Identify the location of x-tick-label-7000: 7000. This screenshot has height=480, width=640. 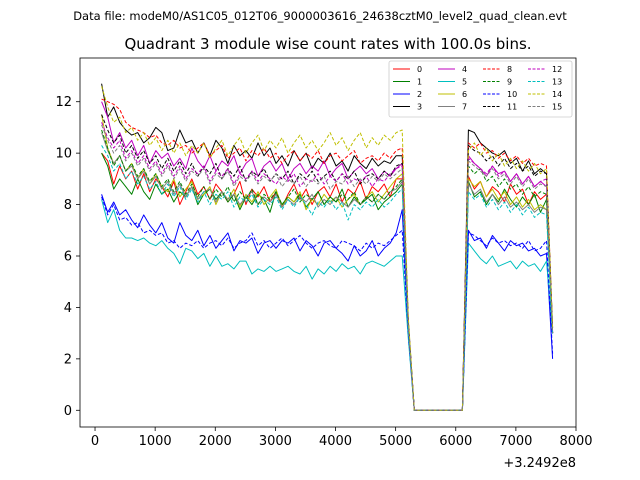
(515, 441).